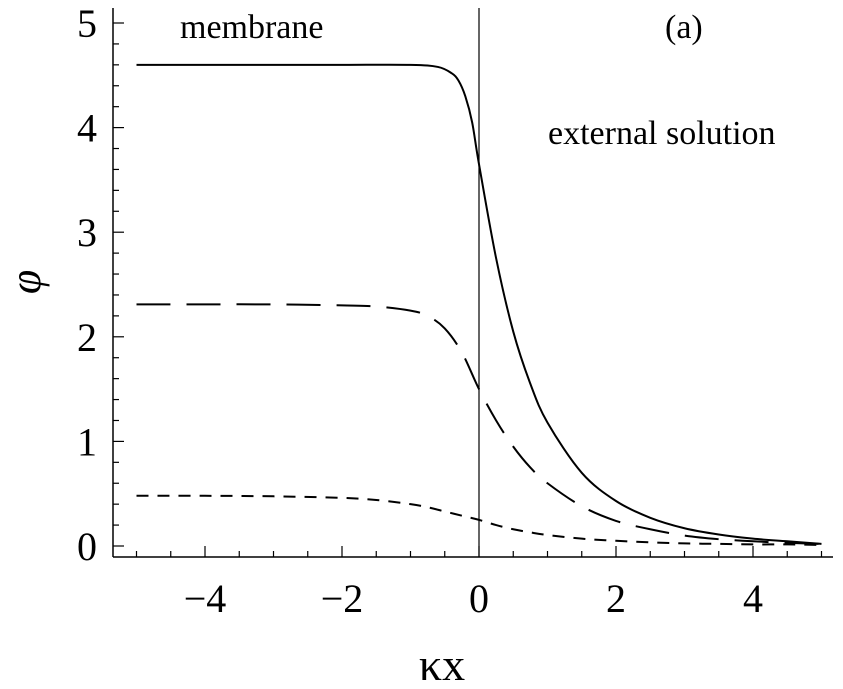  Describe the element at coordinates (87, 128) in the screenshot. I see `y-tick-label: 4` at that location.